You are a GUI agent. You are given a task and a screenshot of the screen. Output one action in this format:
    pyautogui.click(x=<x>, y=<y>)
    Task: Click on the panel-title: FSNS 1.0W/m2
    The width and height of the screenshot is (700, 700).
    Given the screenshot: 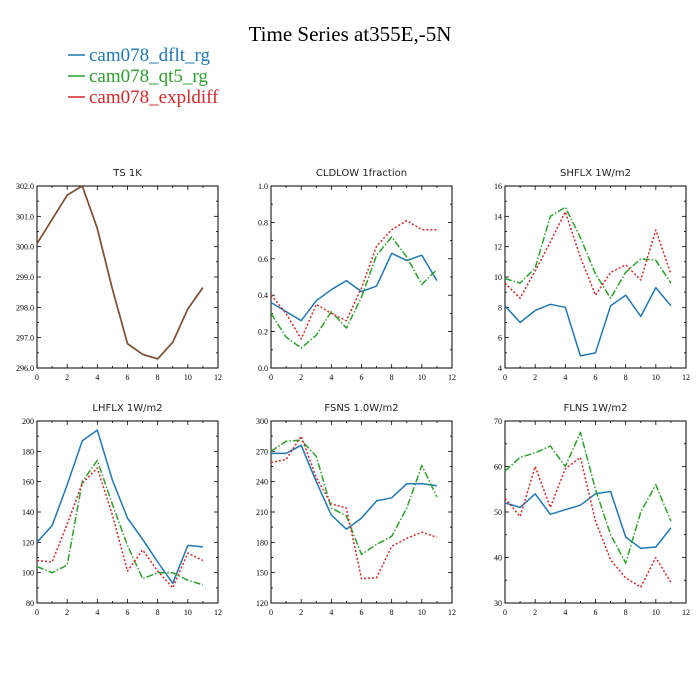 What is the action you would take?
    pyautogui.click(x=361, y=408)
    